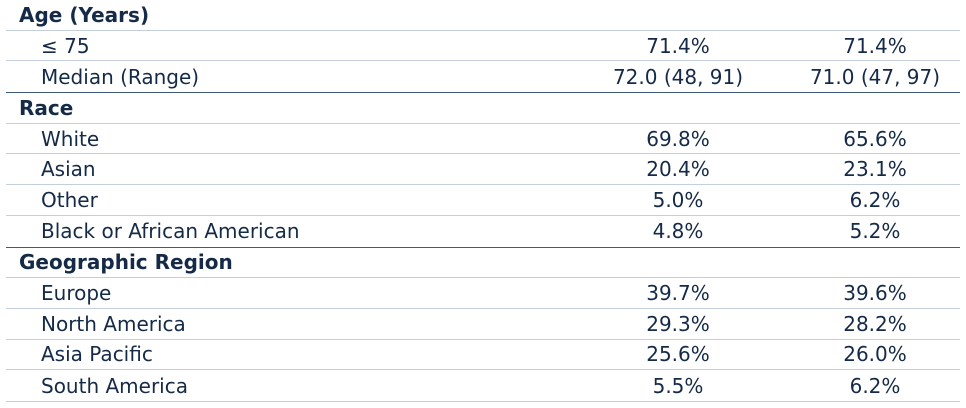  What do you see at coordinates (483, 108) in the screenshot?
I see `section-header: Race` at bounding box center [483, 108].